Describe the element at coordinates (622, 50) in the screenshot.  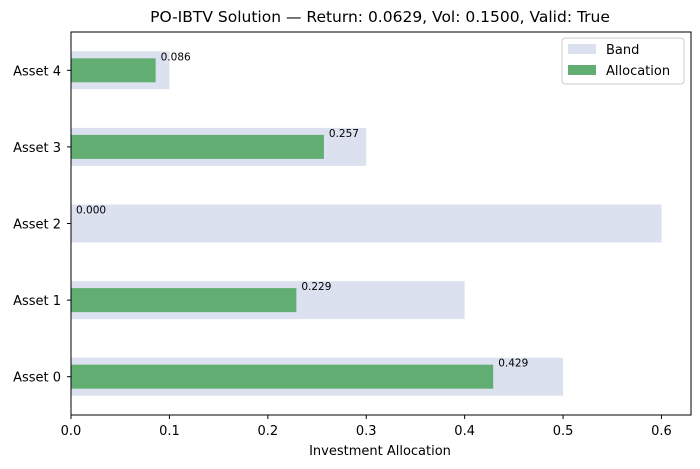
I see `legend-label-0: Band` at that location.